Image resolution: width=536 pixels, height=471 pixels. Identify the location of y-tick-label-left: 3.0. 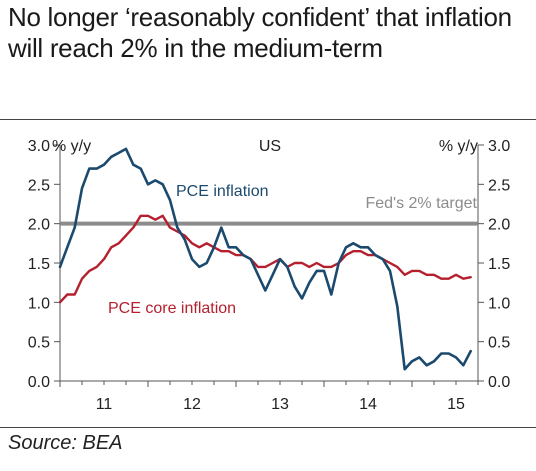
(39, 146).